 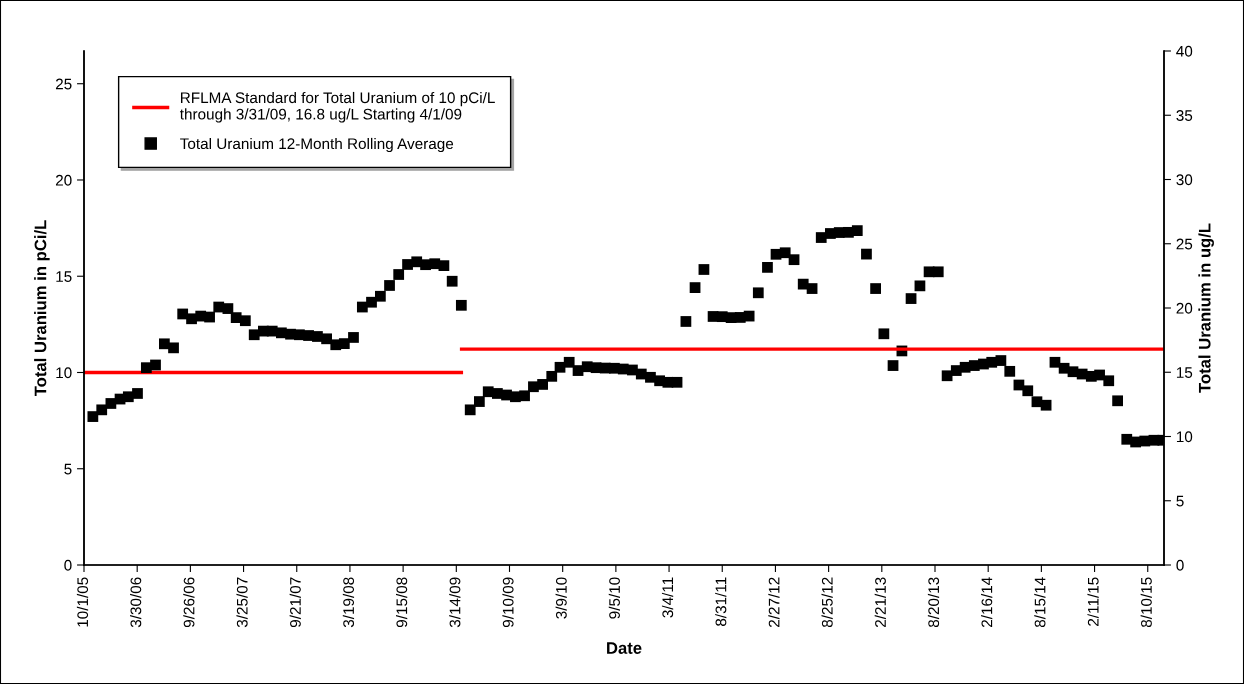 What do you see at coordinates (317, 145) in the screenshot?
I see `legend-label: Total Uranium 12-Month Rolling Average` at bounding box center [317, 145].